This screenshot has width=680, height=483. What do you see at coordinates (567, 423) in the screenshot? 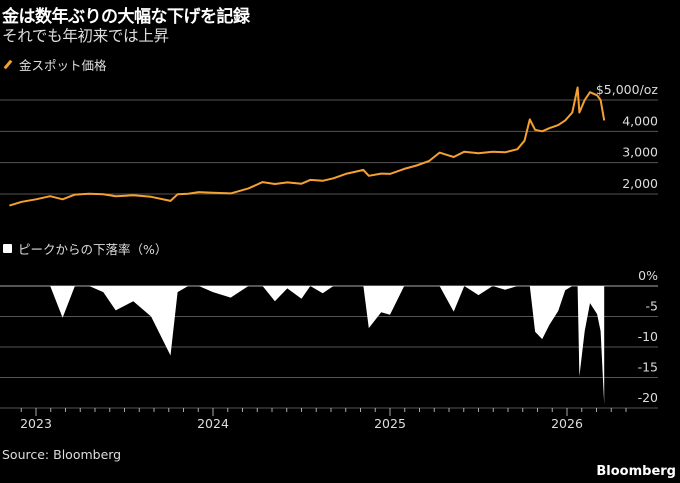
I see `year-tick-label: 2026` at bounding box center [567, 423].